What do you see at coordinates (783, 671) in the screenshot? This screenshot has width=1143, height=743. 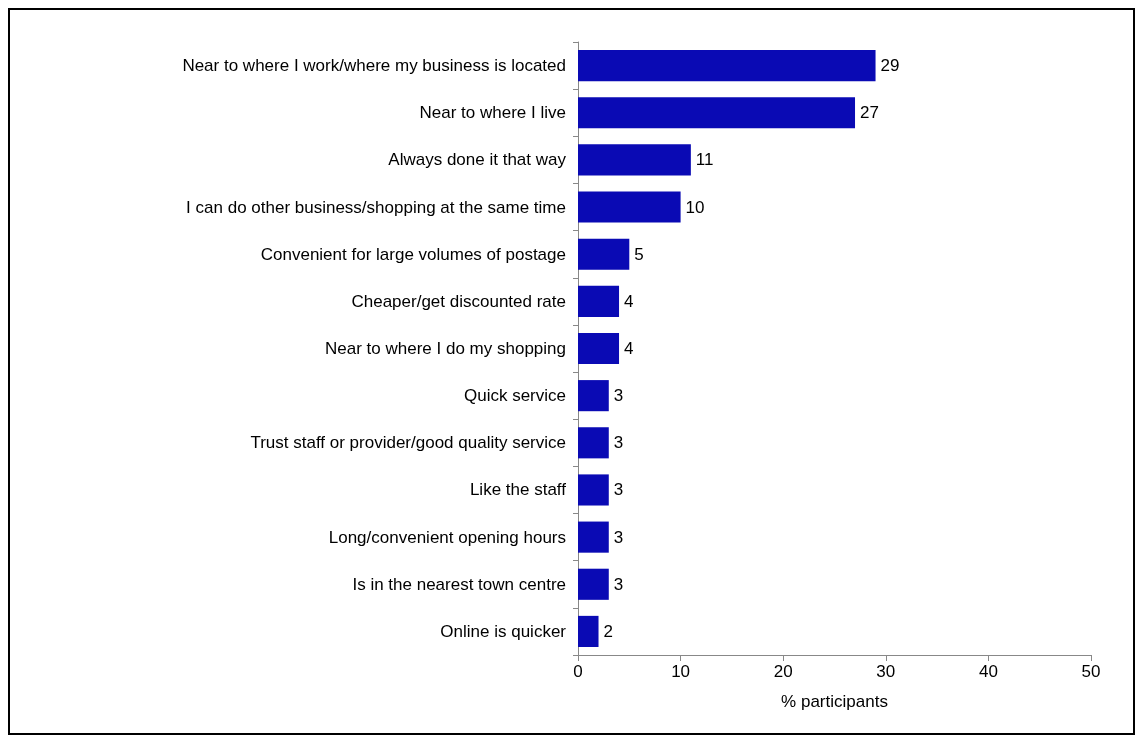 I see `x-tick-label: 20` at bounding box center [783, 671].